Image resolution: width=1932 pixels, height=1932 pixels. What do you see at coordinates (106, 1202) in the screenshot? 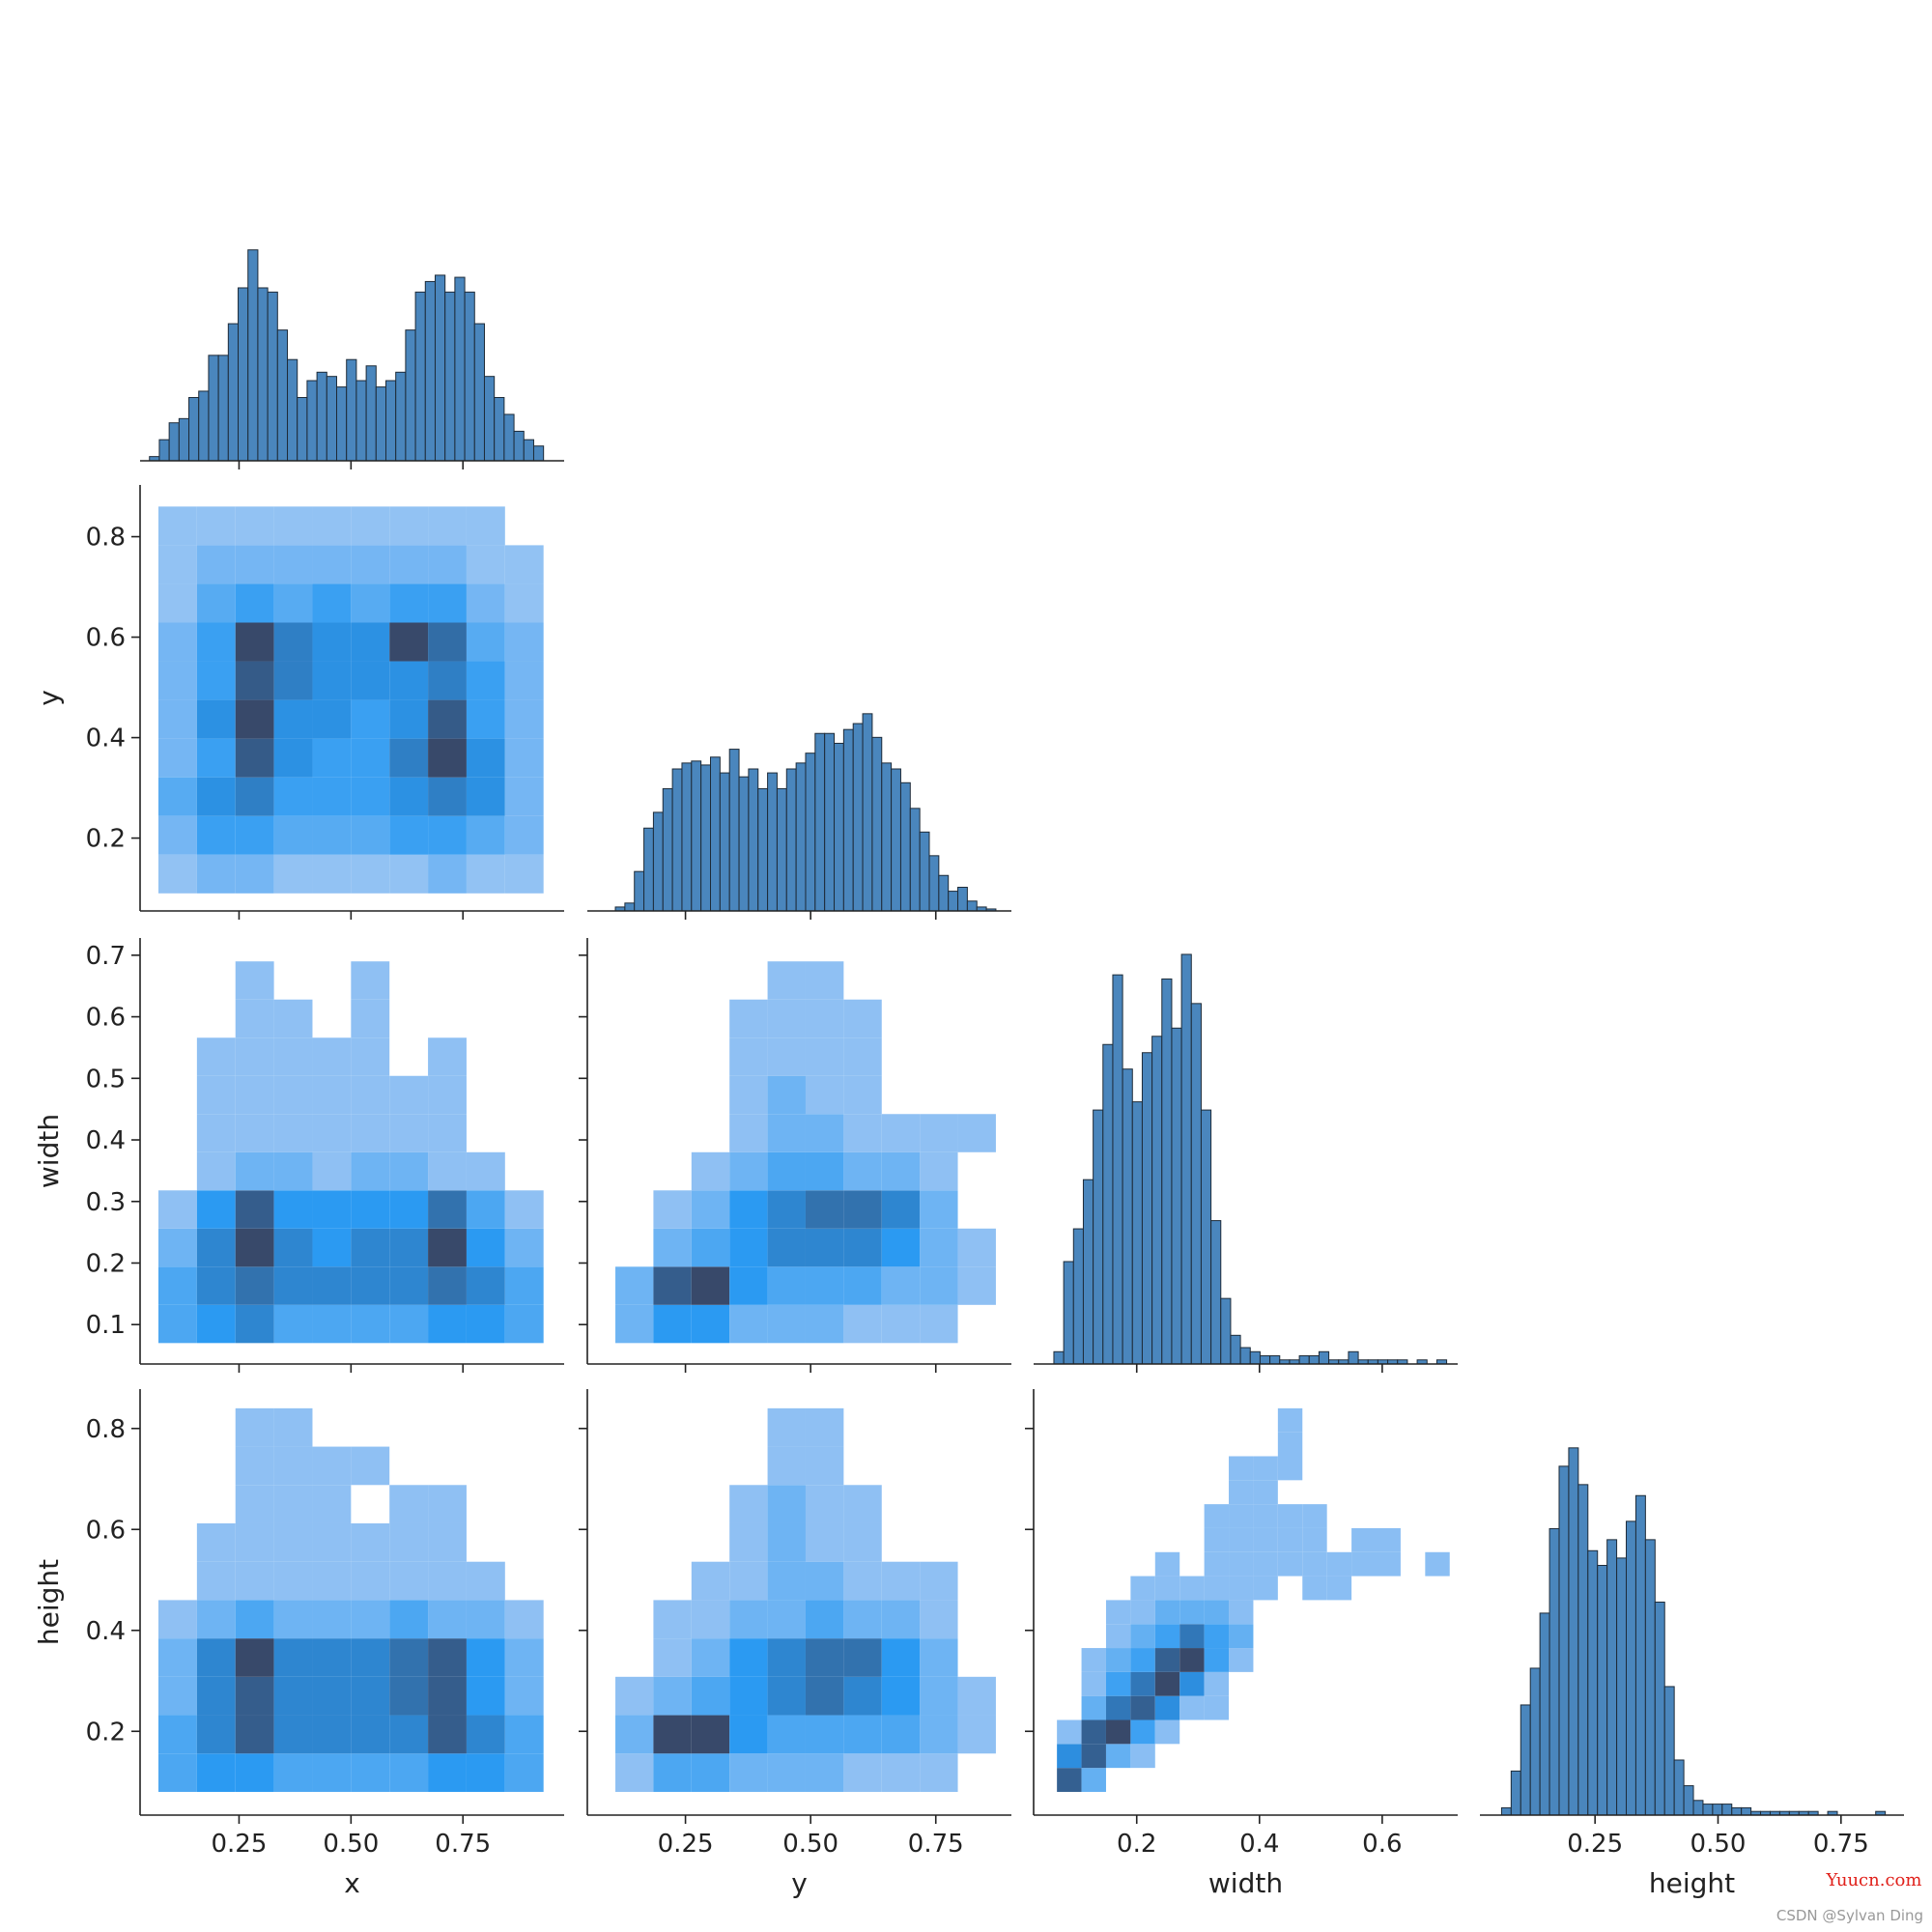
I see `y-tick-label: 0.3` at bounding box center [106, 1202].